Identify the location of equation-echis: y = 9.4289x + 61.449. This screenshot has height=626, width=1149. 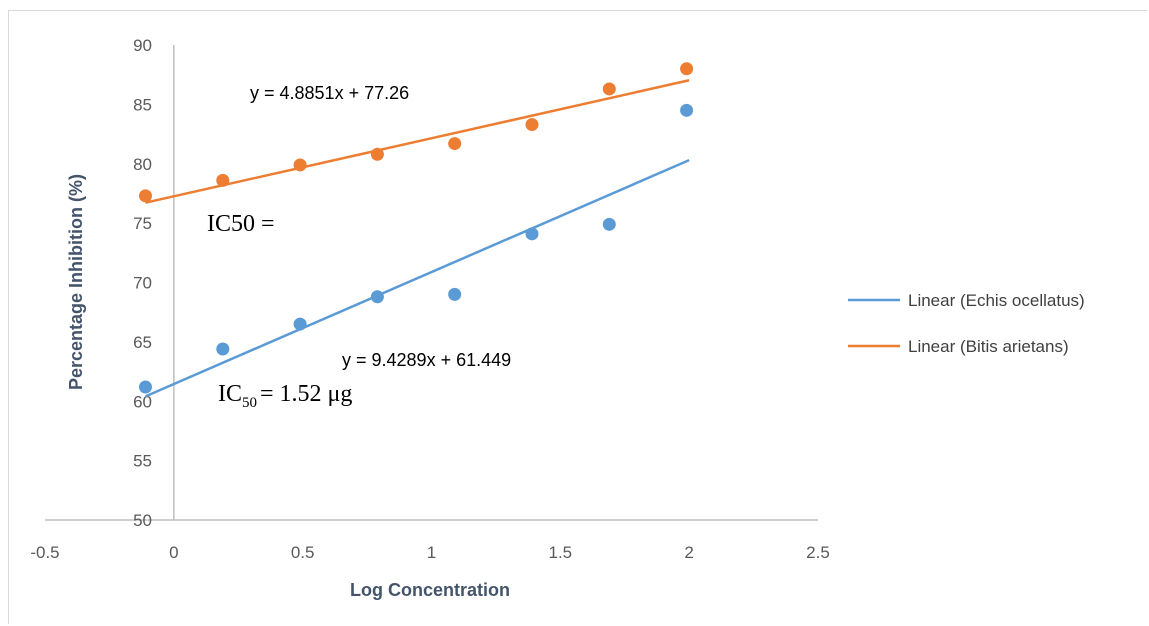
(426, 360).